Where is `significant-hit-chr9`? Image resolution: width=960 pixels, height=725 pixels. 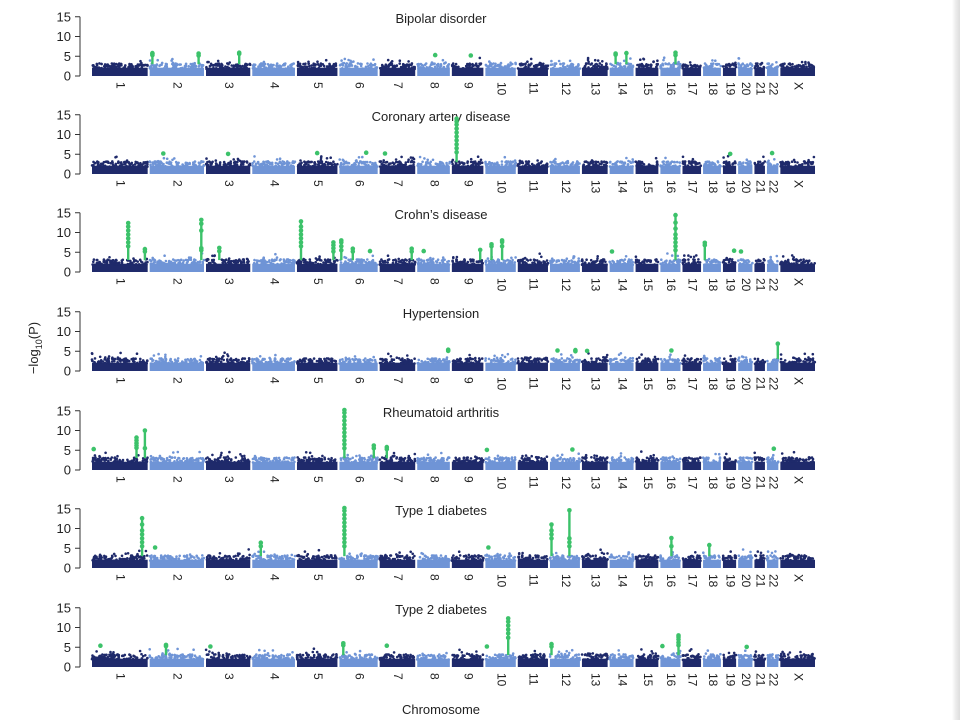 significant-hit-chr9 is located at coordinates (480, 254).